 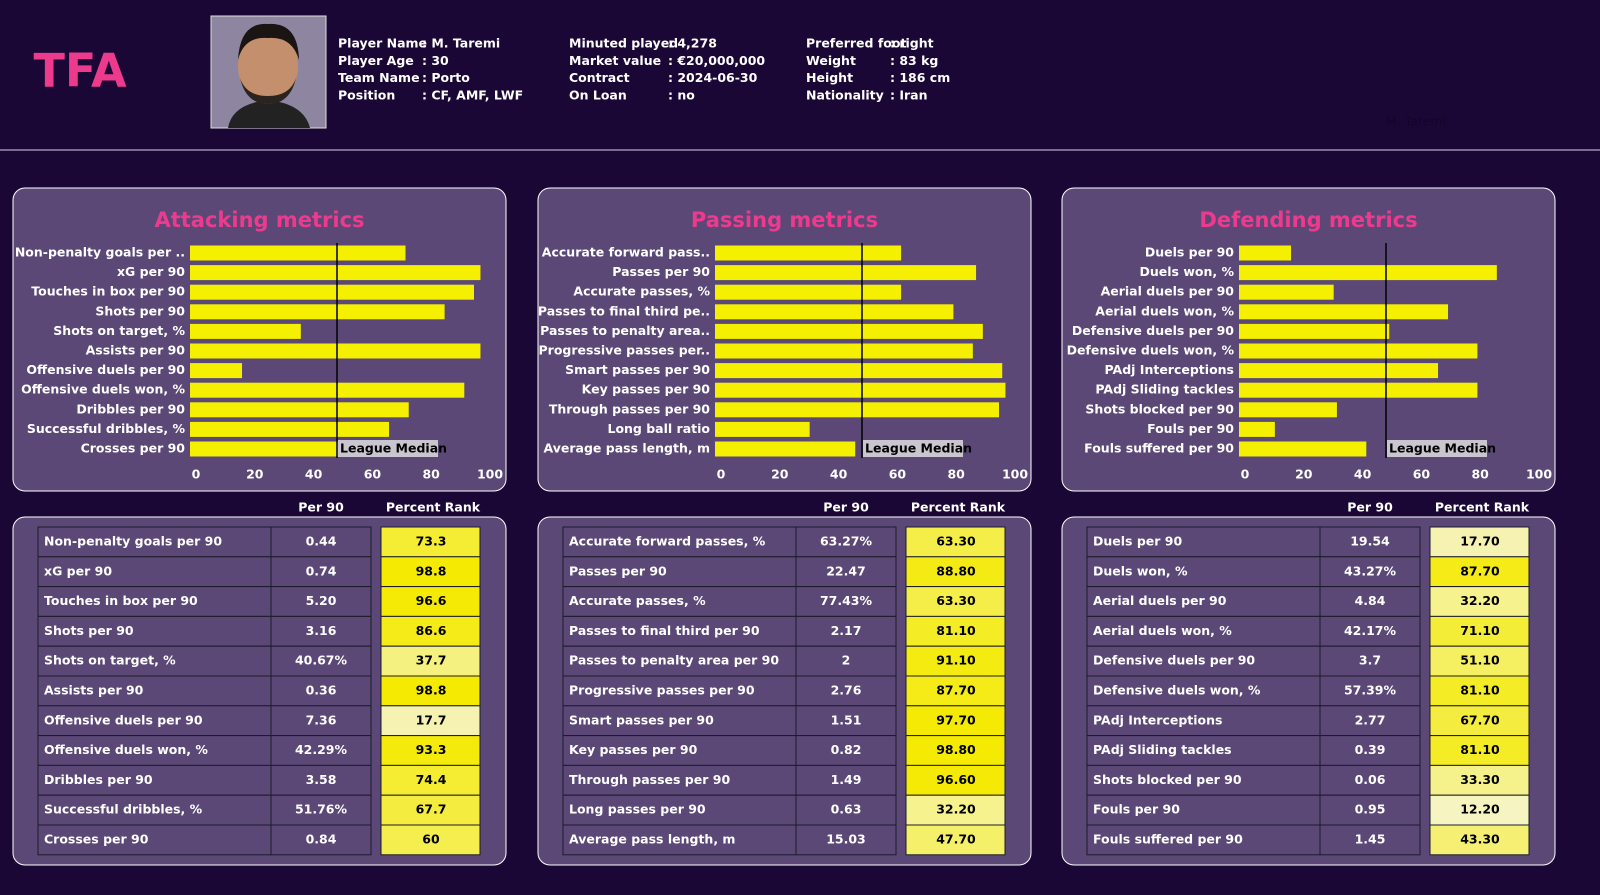 What do you see at coordinates (366, 94) in the screenshot?
I see `info-label: Position` at bounding box center [366, 94].